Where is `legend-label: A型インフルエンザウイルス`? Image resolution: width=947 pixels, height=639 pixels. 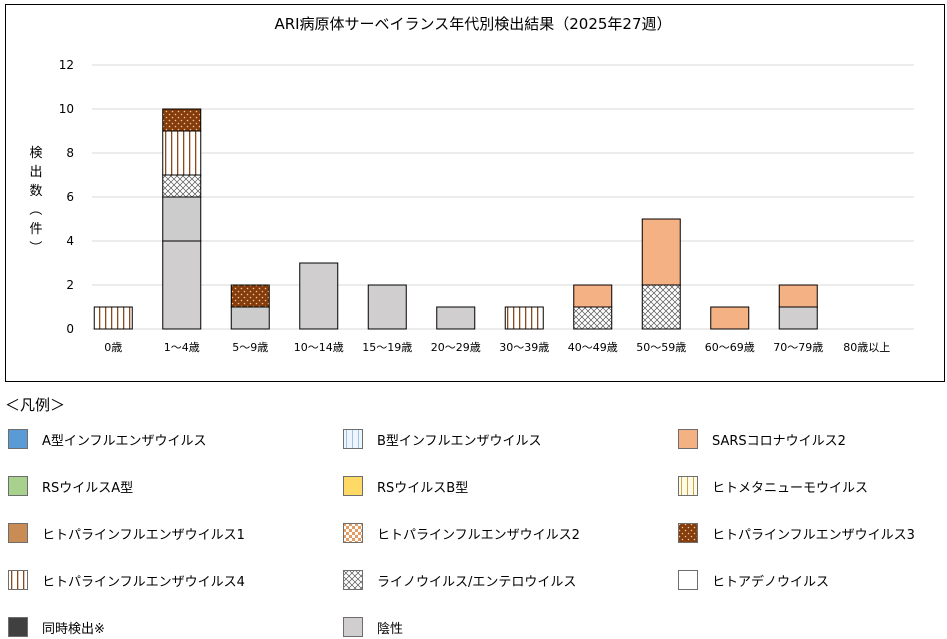
legend-label: A型インフルエンザウイルス is located at coordinates (124, 441).